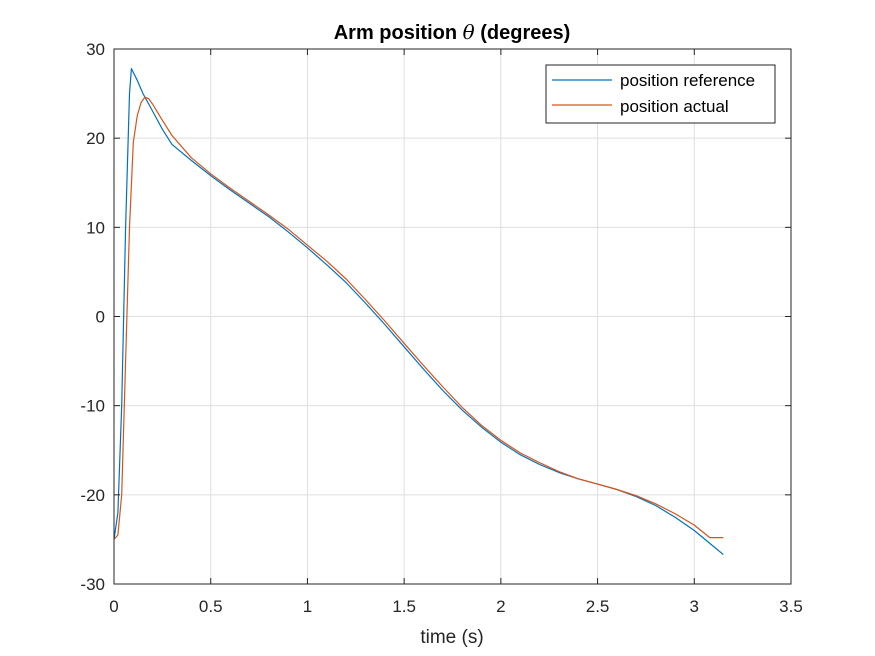  I want to click on y-tick-label: -30, so click(92, 584).